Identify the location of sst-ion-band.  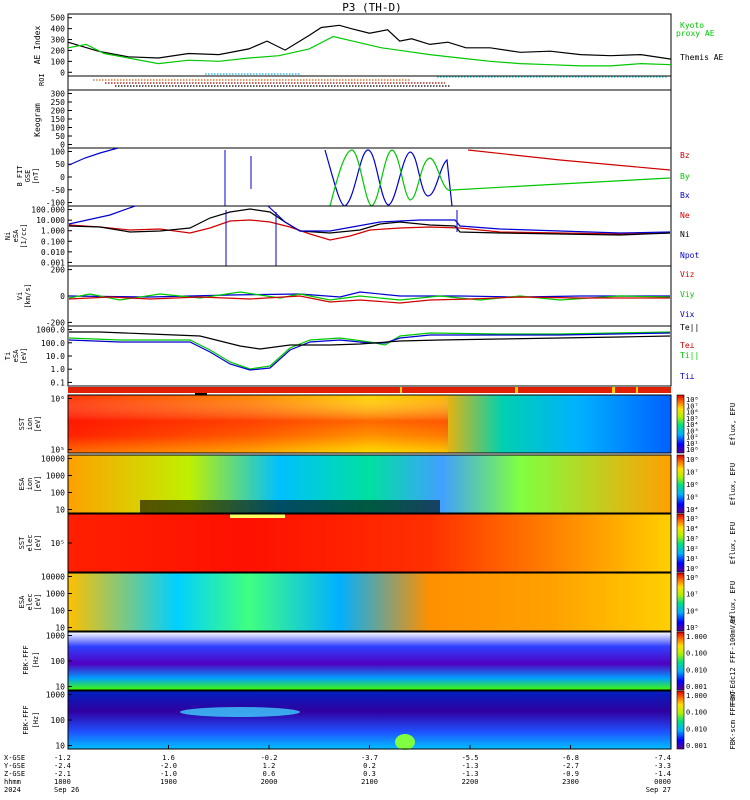
(258, 424).